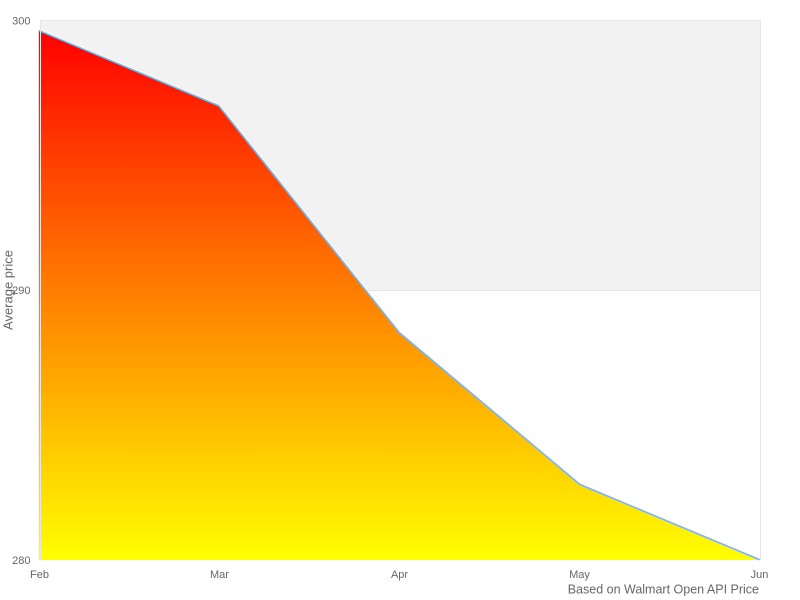 The width and height of the screenshot is (800, 600). I want to click on svg-text: Jun, so click(760, 575).